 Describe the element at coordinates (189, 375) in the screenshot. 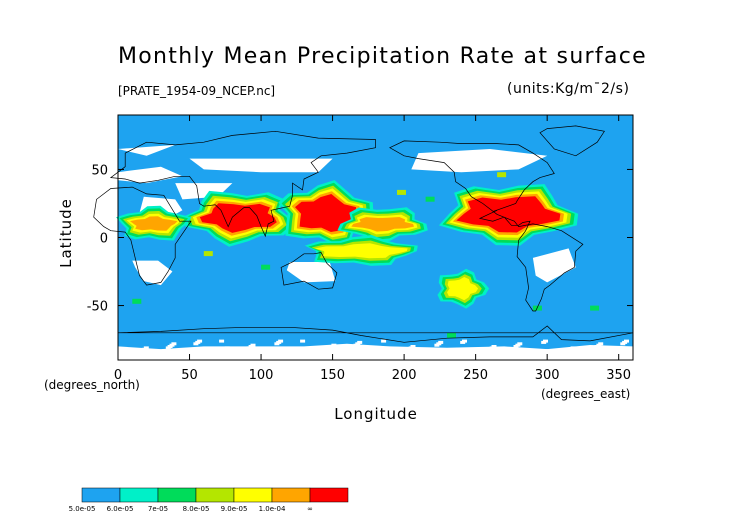

I see `x-tick-label: 50` at that location.